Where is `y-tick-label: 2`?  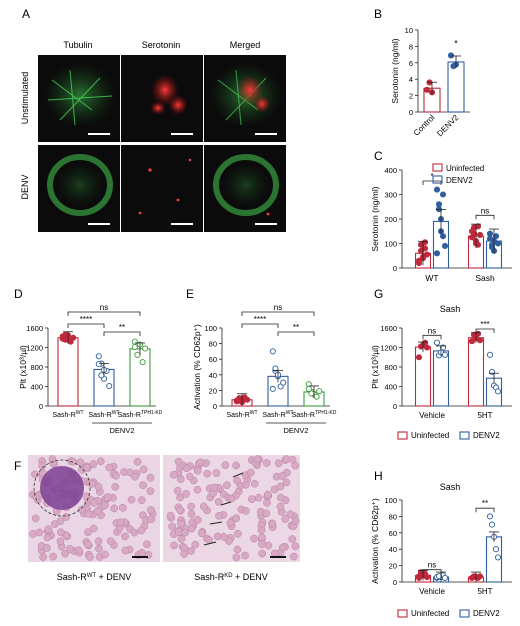 y-tick-label: 2 is located at coordinates (411, 96).